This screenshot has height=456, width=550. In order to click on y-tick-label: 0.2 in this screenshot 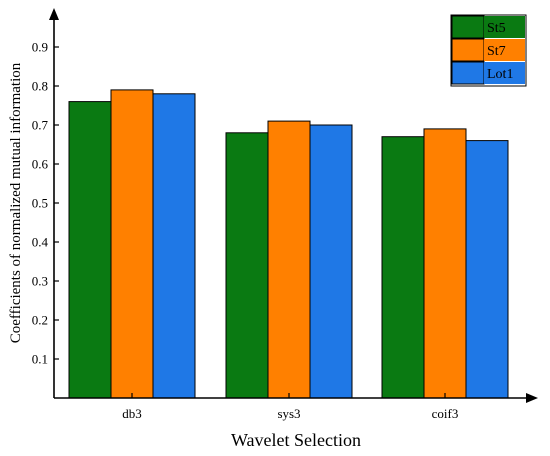, I will do `click(40, 320)`.